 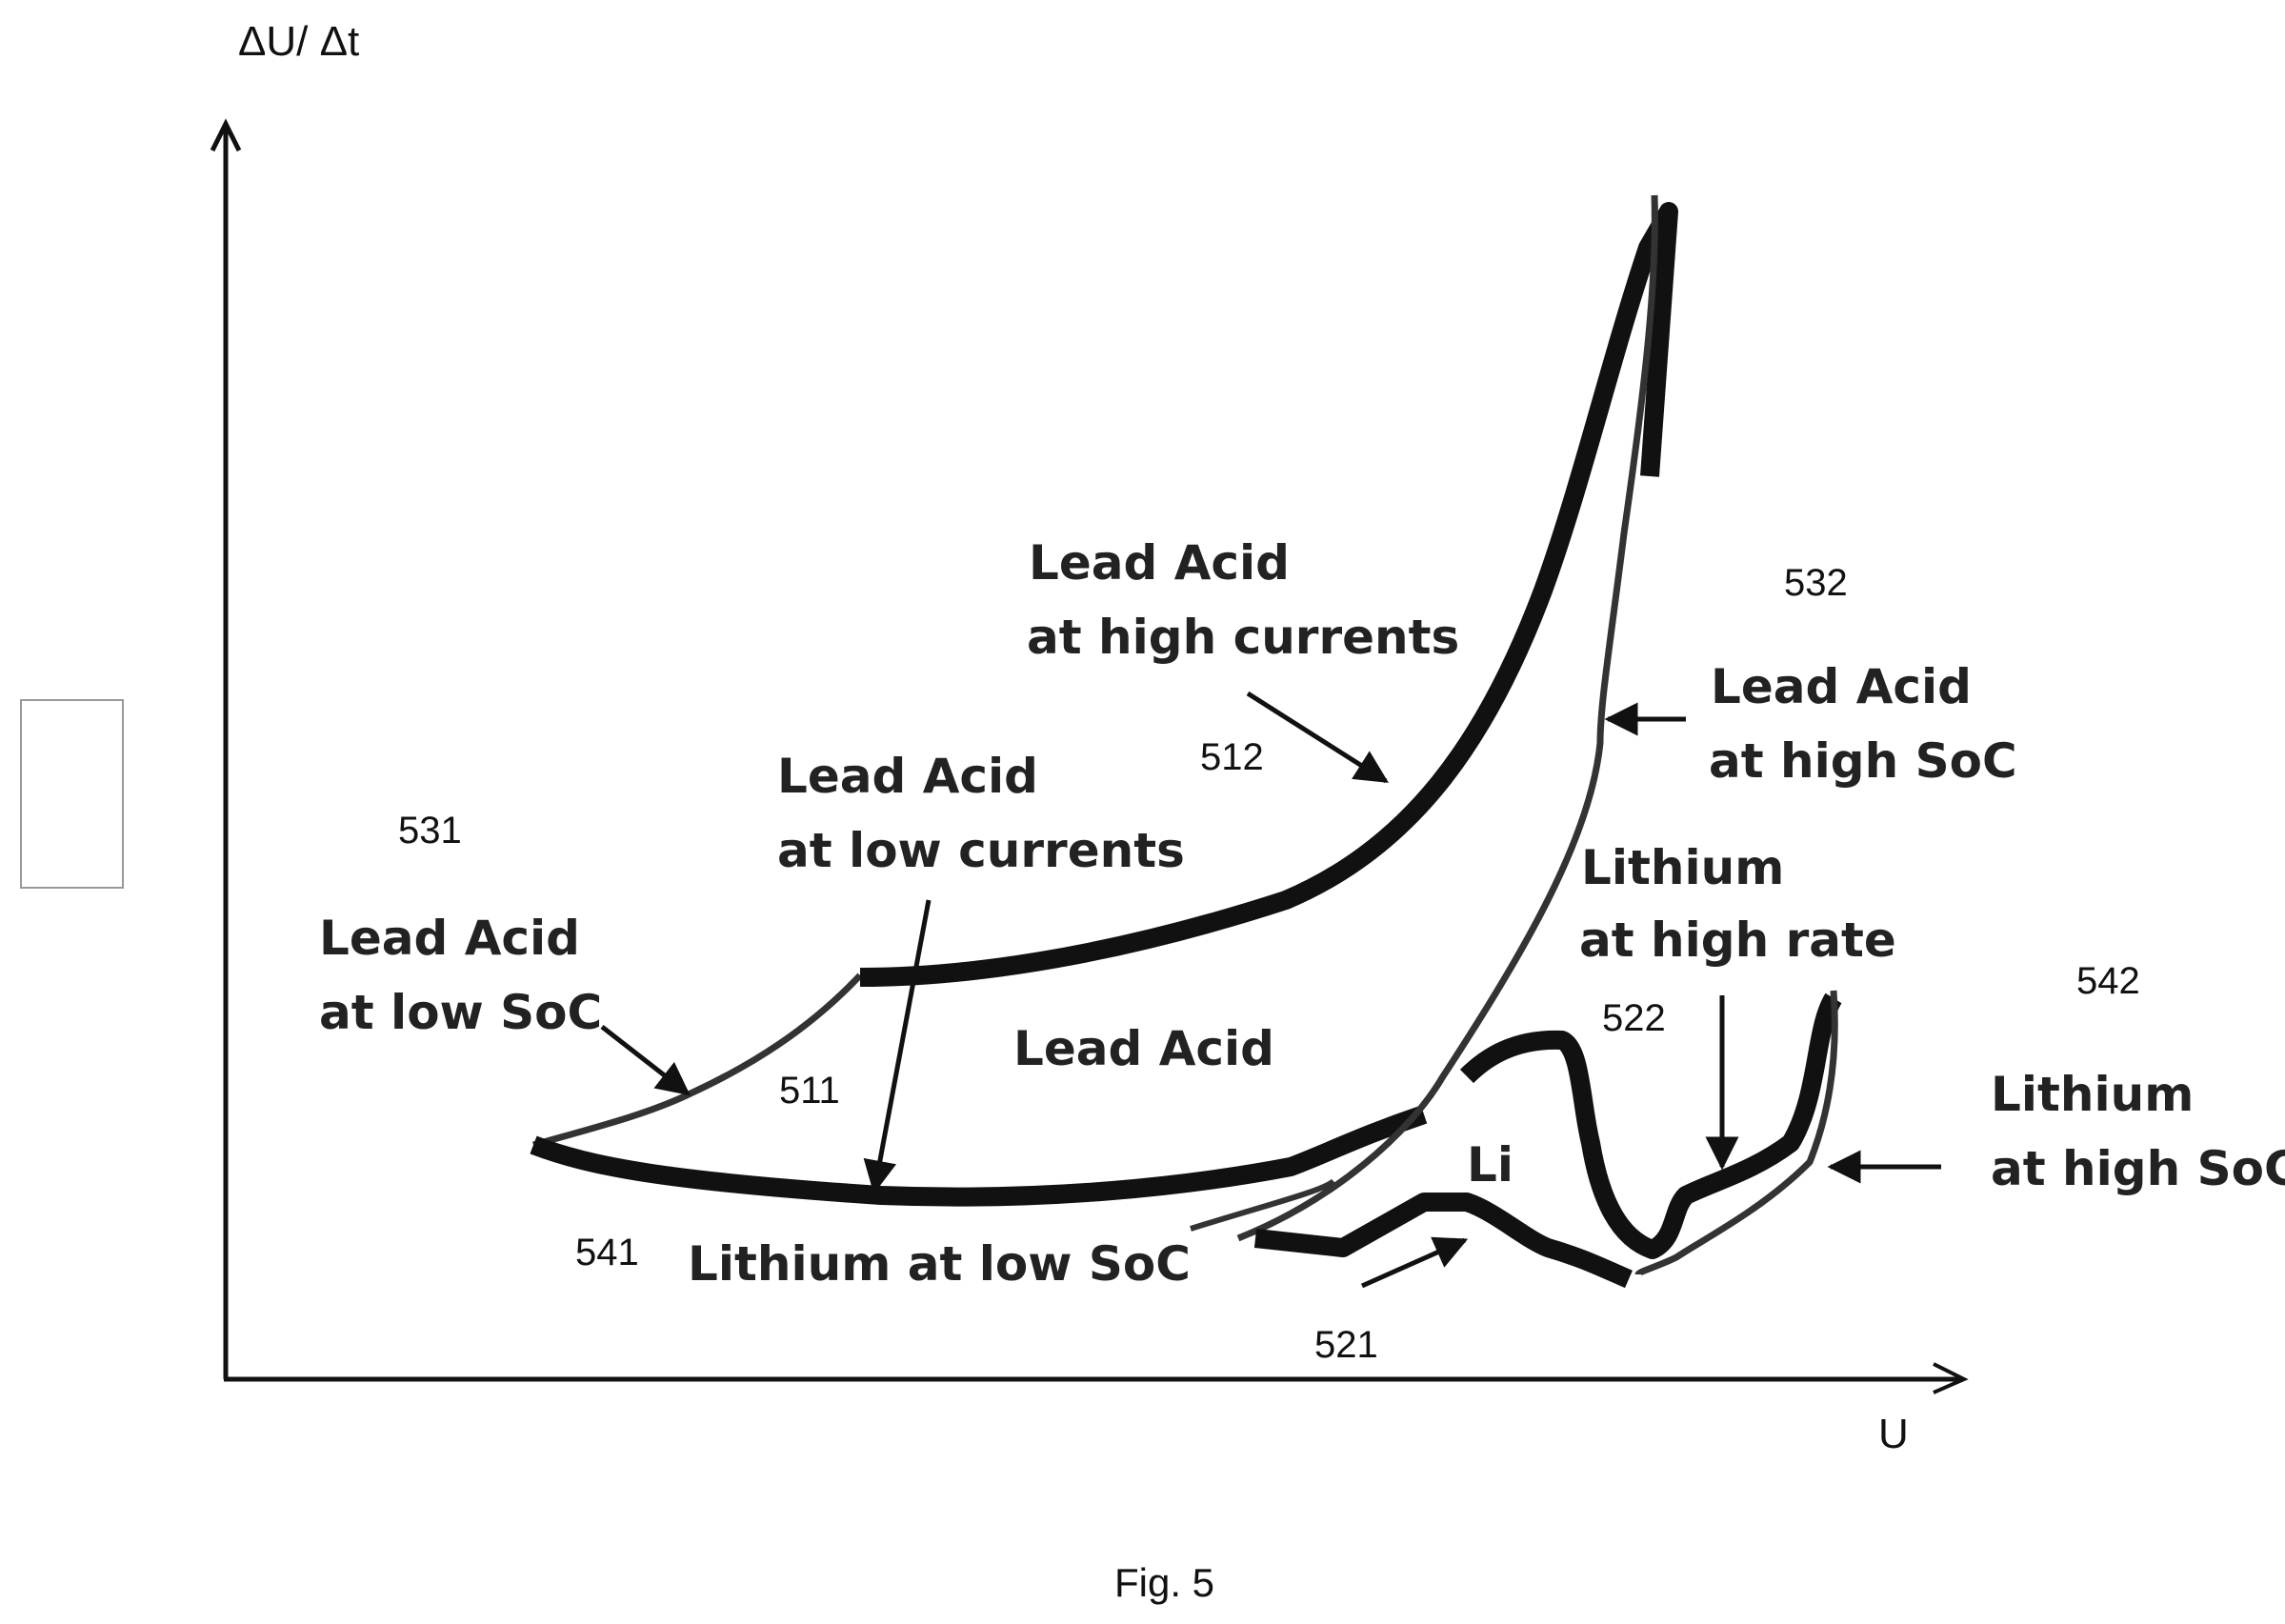 I want to click on label-lead-acid-high-currents-line1: Lead Acid, so click(x=1160, y=563).